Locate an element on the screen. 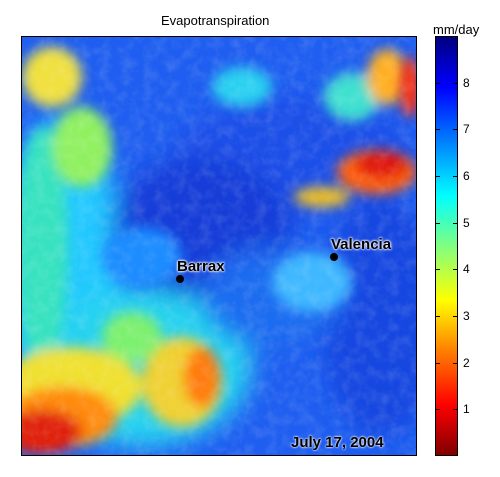  colorbar-tick-label: 3 is located at coordinates (466, 316).